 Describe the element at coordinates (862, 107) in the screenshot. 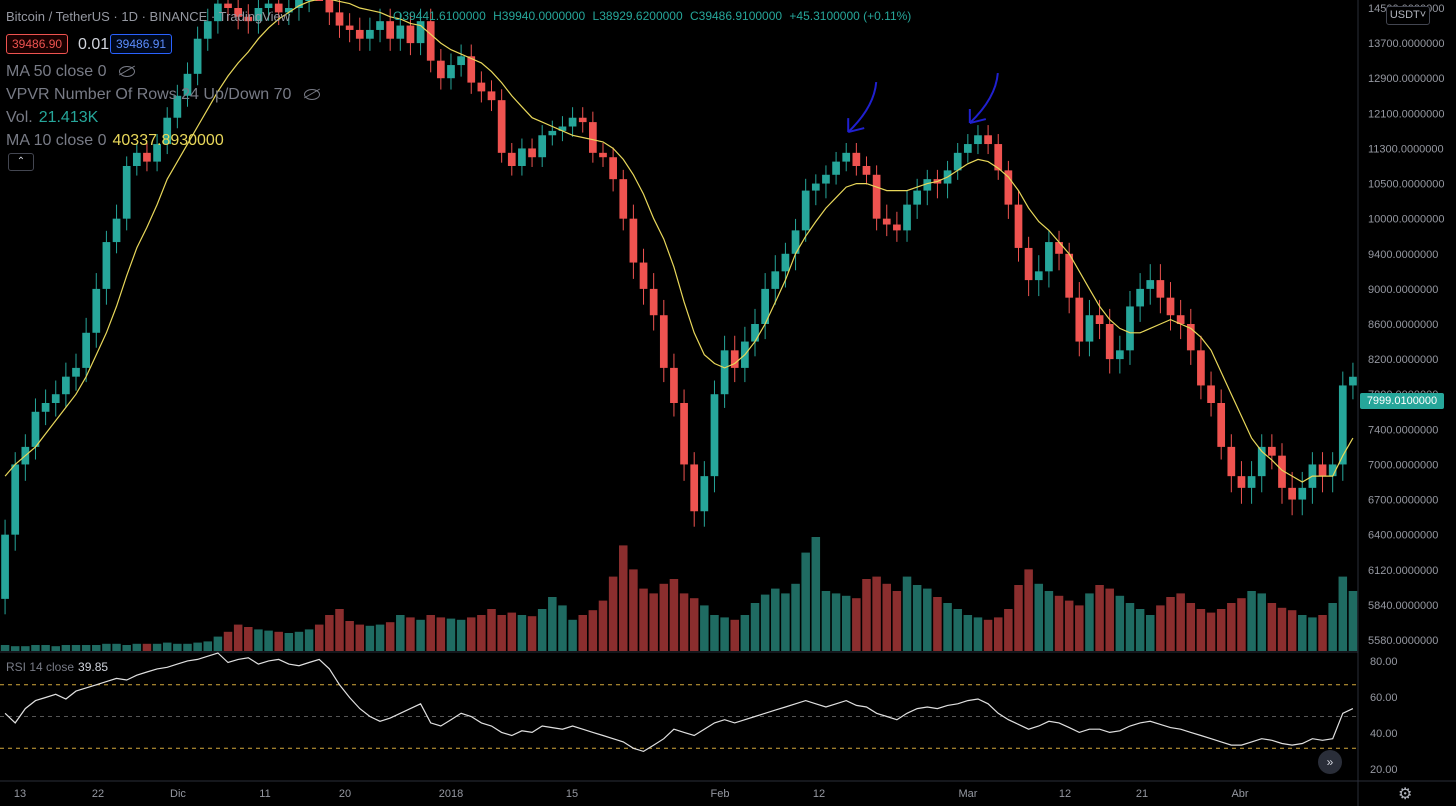

I see `annotation-arrow` at that location.